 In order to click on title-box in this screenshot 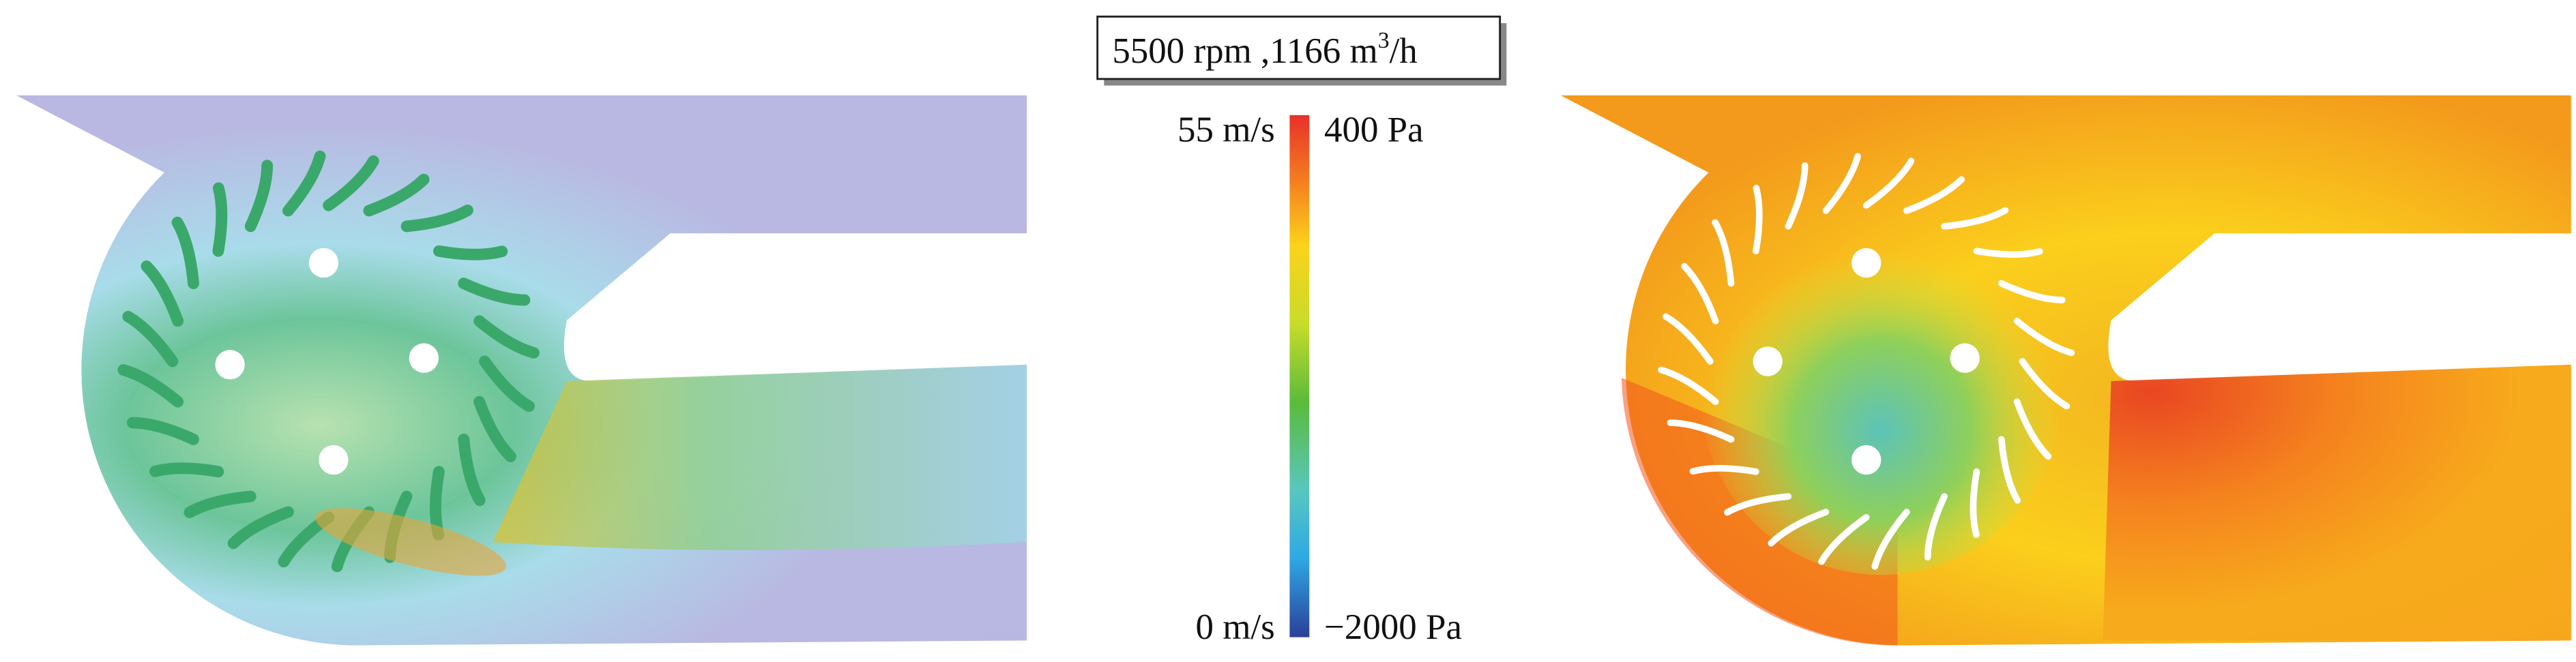, I will do `click(1299, 47)`.